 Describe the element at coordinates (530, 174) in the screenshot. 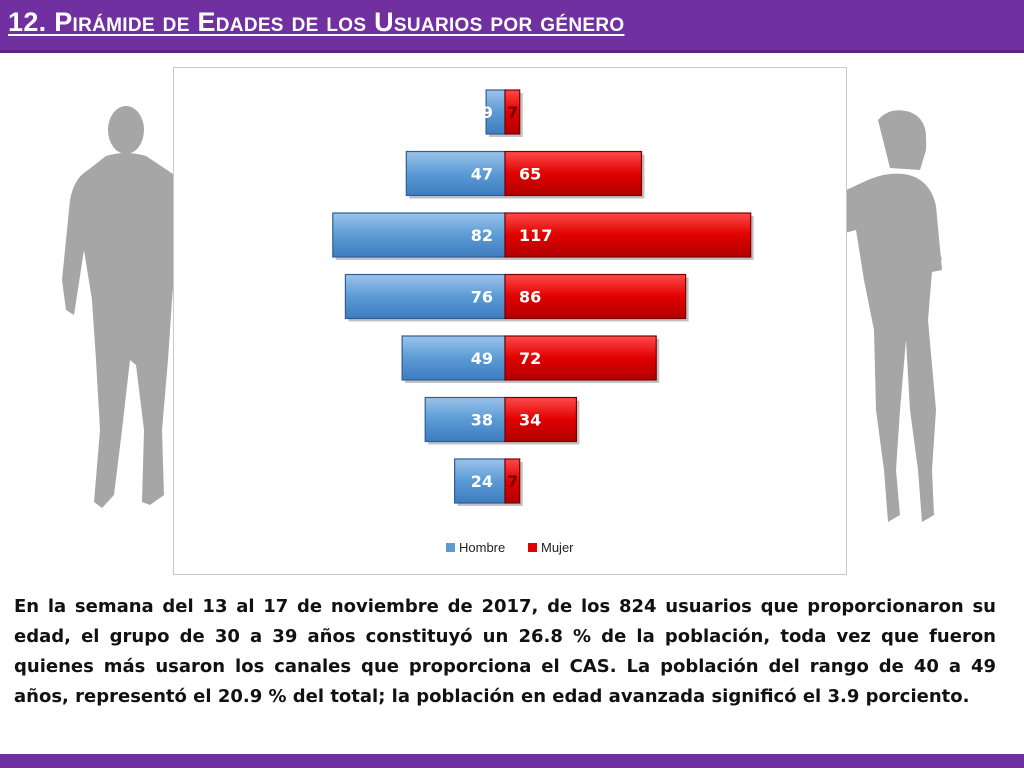

I see `label-mujer-1: 65` at that location.